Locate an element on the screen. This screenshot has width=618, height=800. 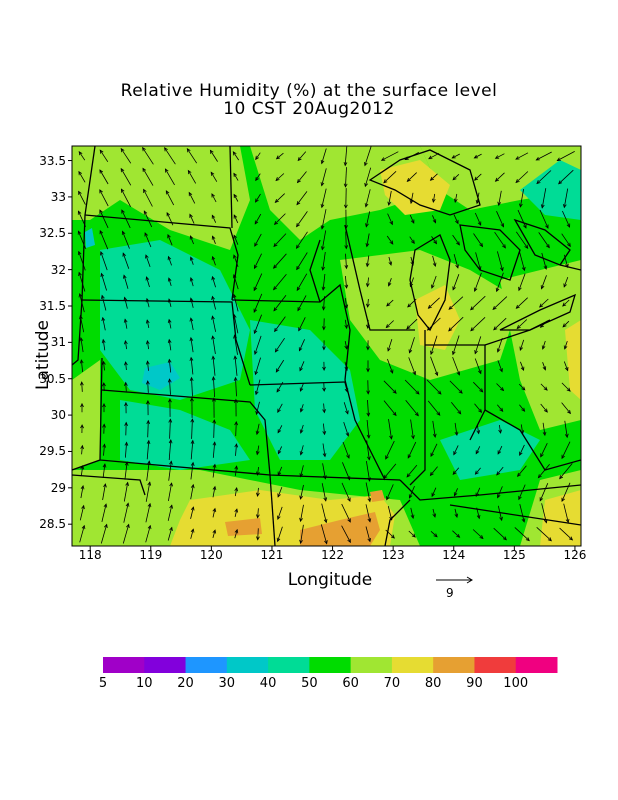
x-axis-label: Longitude is located at coordinates (330, 580).